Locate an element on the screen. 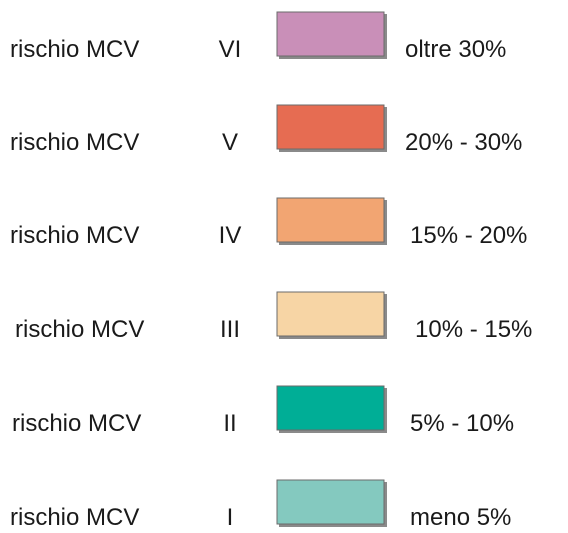 This screenshot has width=568, height=533. risk-class: IV is located at coordinates (230, 235).